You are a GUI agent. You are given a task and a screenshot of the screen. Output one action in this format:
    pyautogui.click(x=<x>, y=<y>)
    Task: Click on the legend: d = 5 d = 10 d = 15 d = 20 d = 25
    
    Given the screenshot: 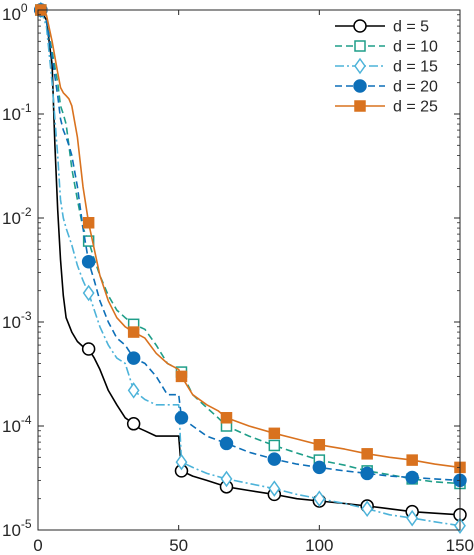 What is the action you would take?
    pyautogui.click(x=386, y=67)
    